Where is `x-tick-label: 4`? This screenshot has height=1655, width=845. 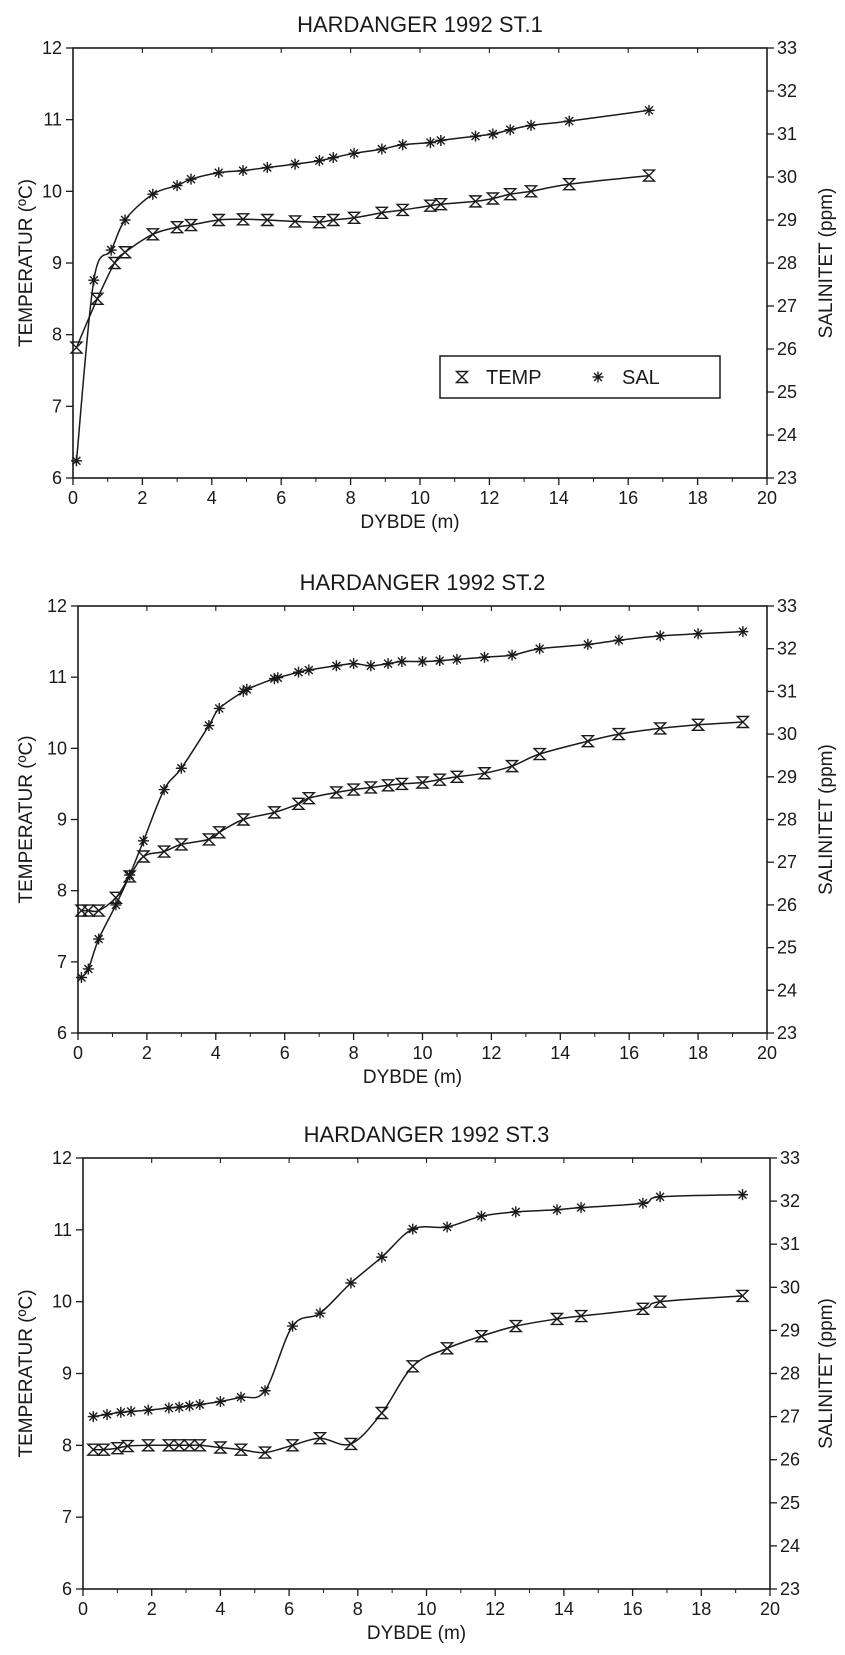
x-tick-label: 4 is located at coordinates (220, 1609).